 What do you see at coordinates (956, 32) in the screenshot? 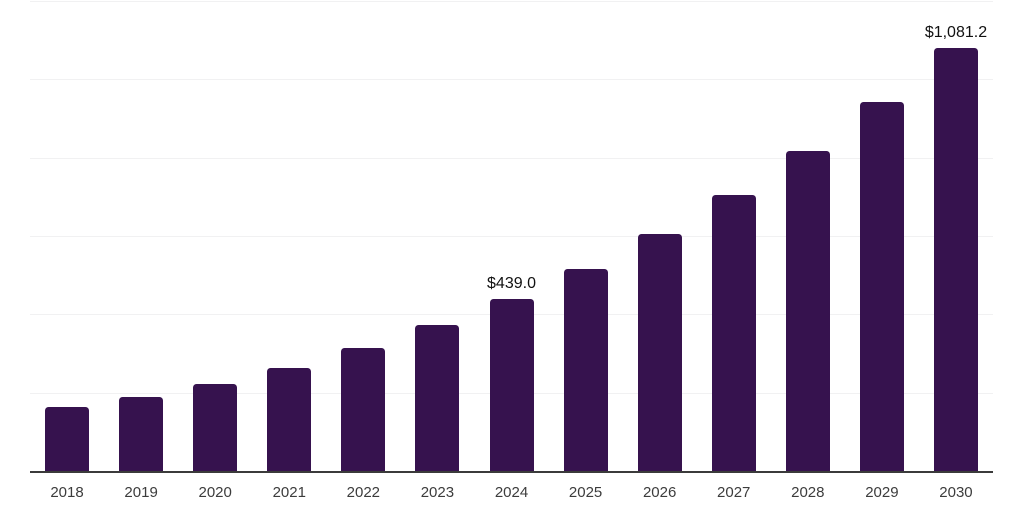
I see `bar-value-label-2030: $1,081.2` at bounding box center [956, 32].